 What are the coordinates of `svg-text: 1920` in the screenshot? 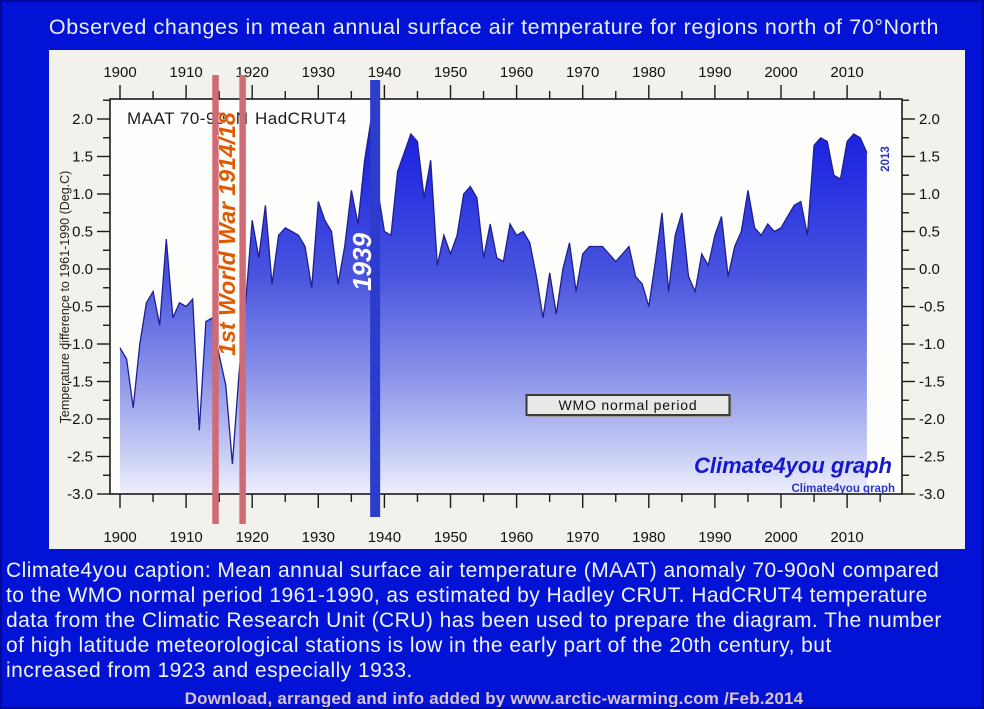 It's located at (252, 537).